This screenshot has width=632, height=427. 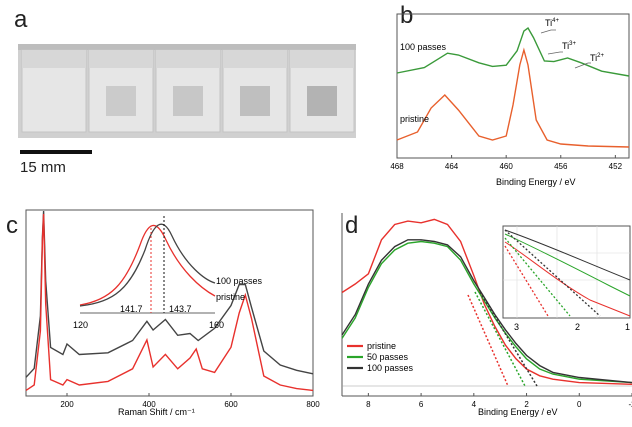 I want to click on x-tick-label: 4, so click(x=474, y=404).